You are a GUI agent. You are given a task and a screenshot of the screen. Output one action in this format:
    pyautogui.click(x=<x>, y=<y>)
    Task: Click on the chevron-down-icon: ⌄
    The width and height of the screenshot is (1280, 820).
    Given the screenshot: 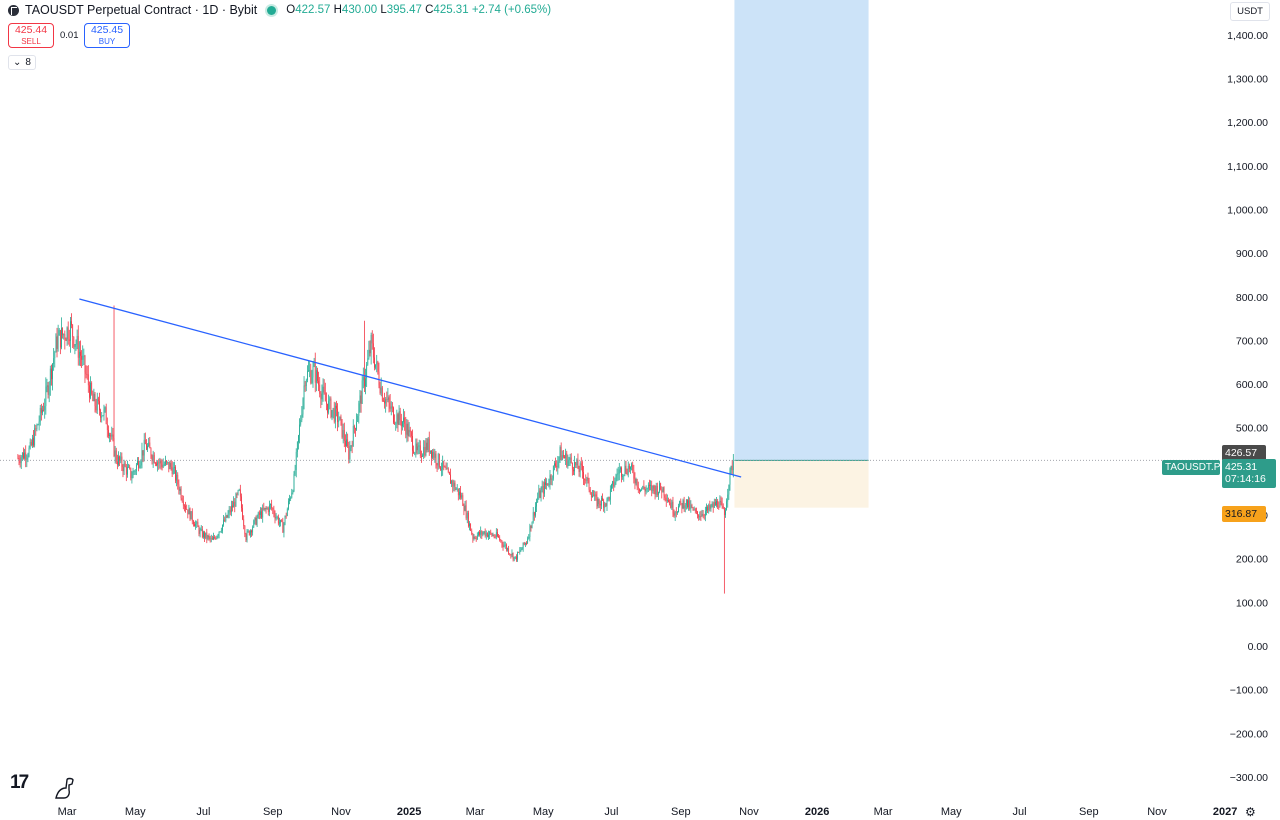 What is the action you would take?
    pyautogui.click(x=17, y=62)
    